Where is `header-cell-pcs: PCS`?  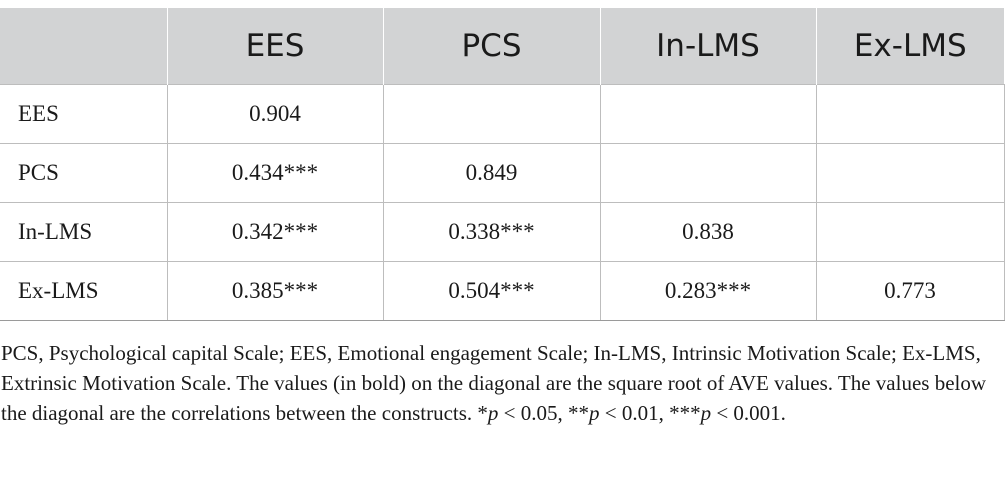 header-cell-pcs: PCS is located at coordinates (491, 46).